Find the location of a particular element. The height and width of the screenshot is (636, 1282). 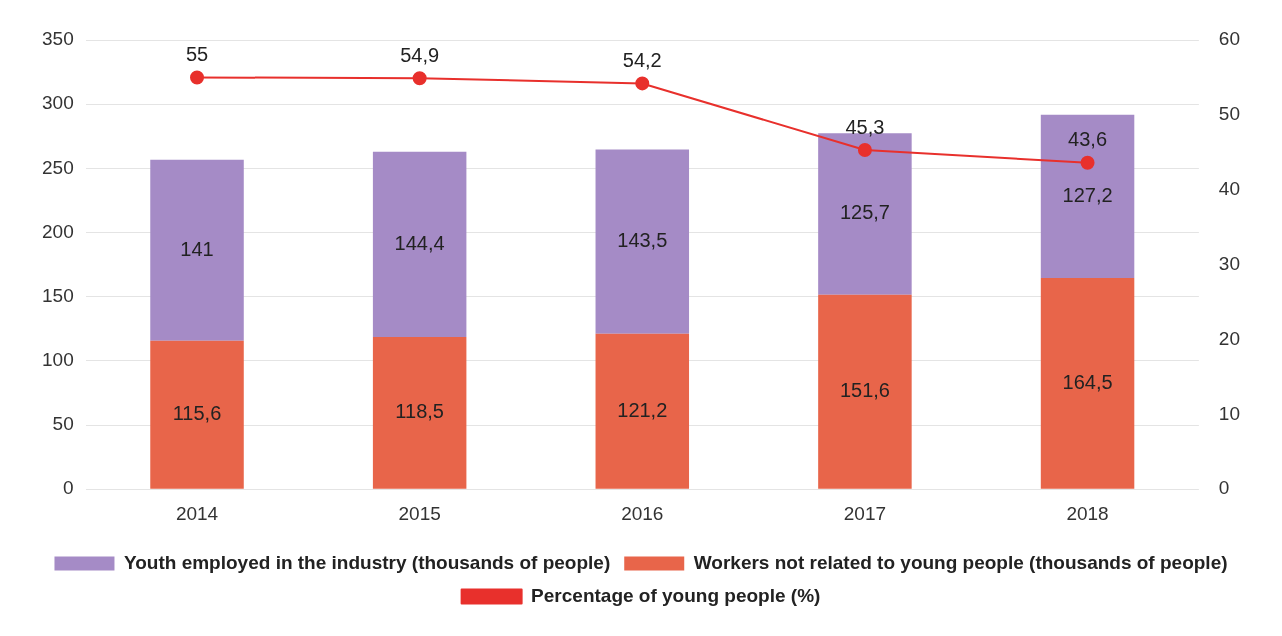

x-tick-label: 2016 is located at coordinates (642, 513).